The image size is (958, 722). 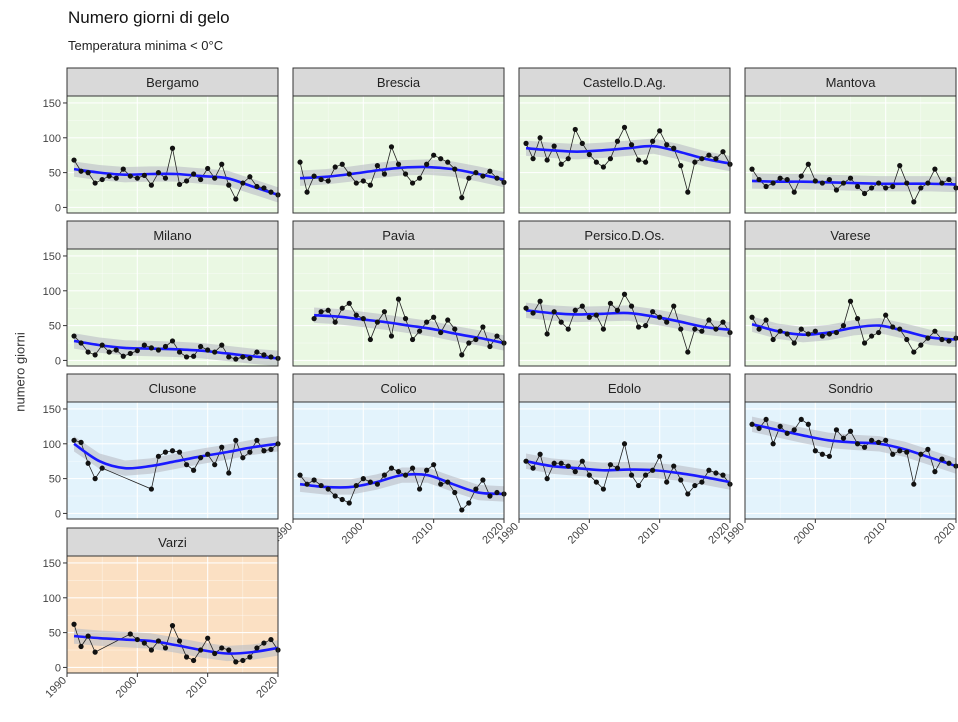 What do you see at coordinates (52, 104) in the screenshot?
I see `y-tick-label: 150` at bounding box center [52, 104].